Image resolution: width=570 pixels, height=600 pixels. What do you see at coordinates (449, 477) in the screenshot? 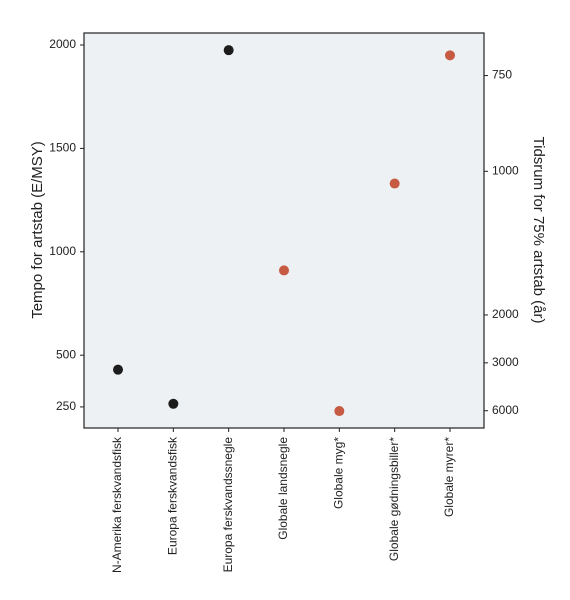
I see `x-tick-label: Globale myrer*` at bounding box center [449, 477].